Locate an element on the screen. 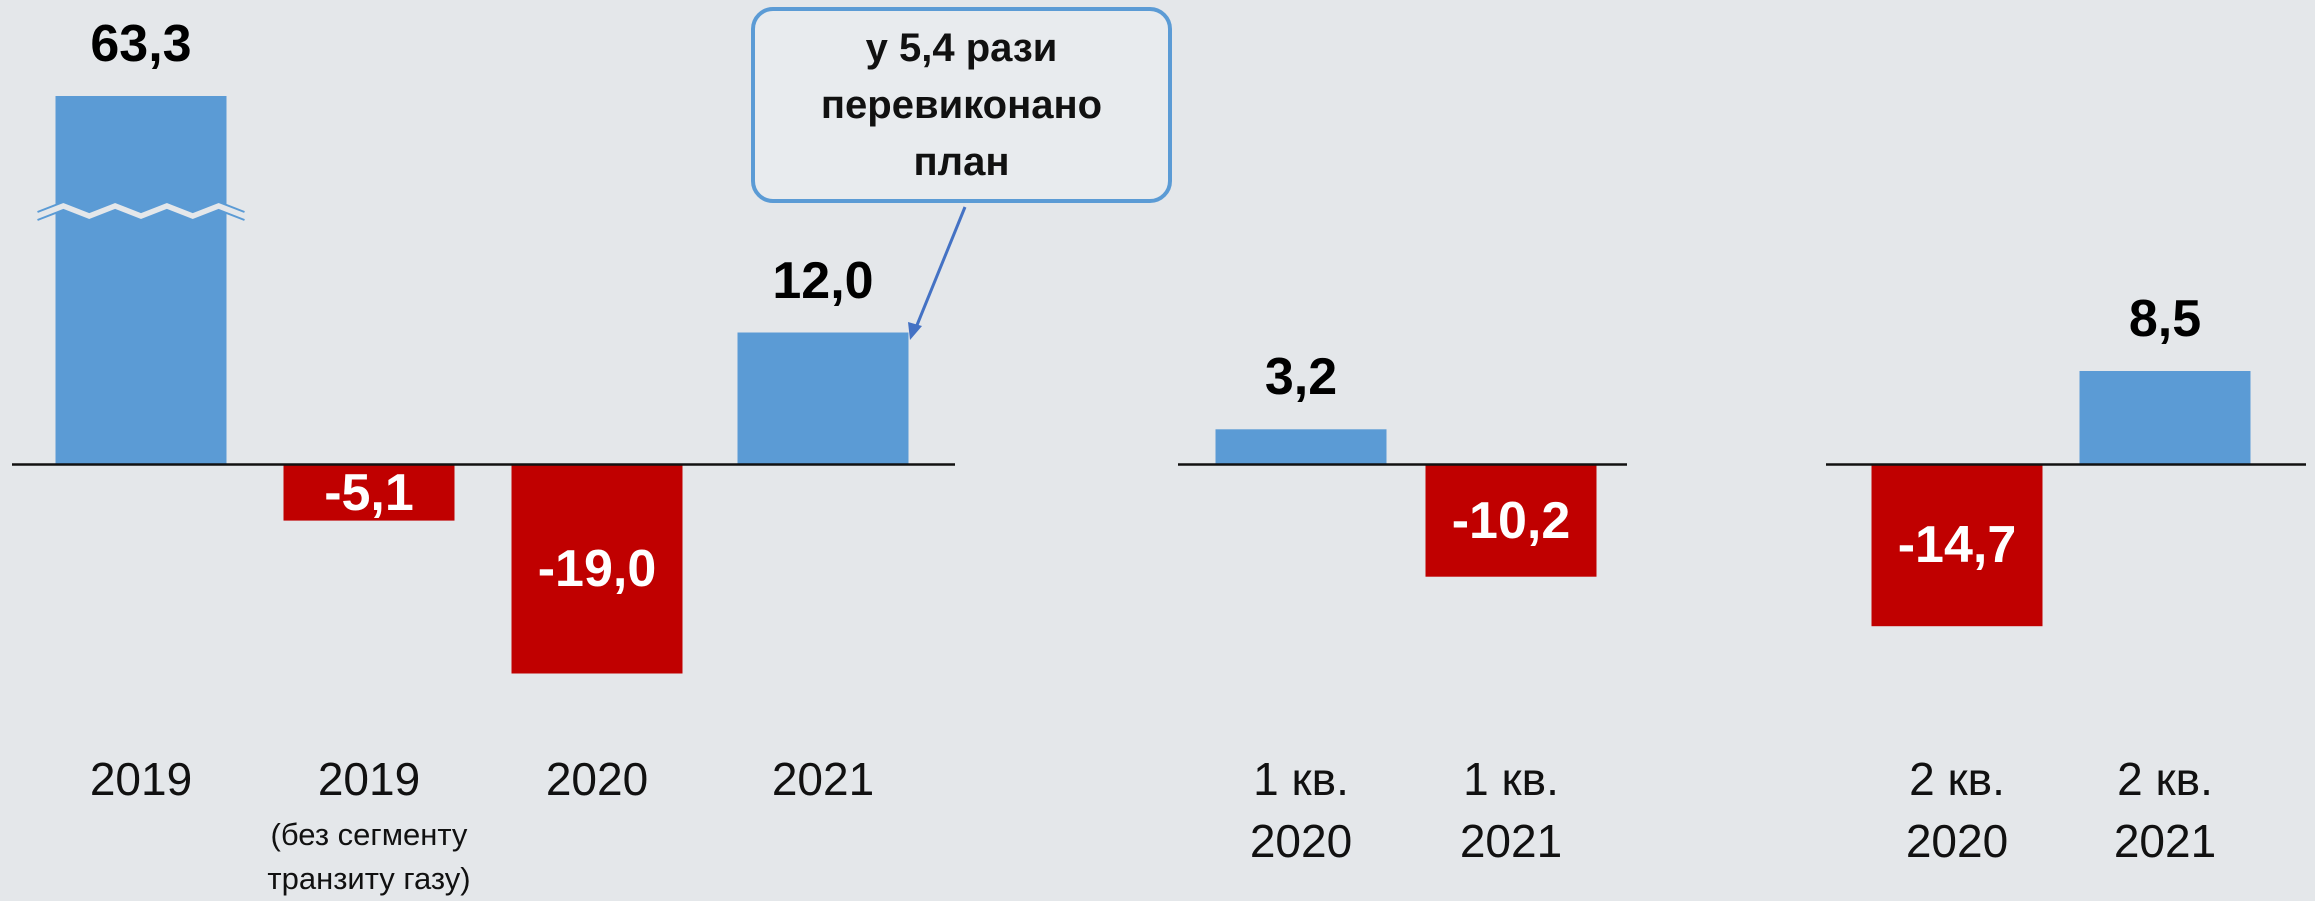 The width and height of the screenshot is (2315, 901). axis-break-band is located at coordinates (141, 211).